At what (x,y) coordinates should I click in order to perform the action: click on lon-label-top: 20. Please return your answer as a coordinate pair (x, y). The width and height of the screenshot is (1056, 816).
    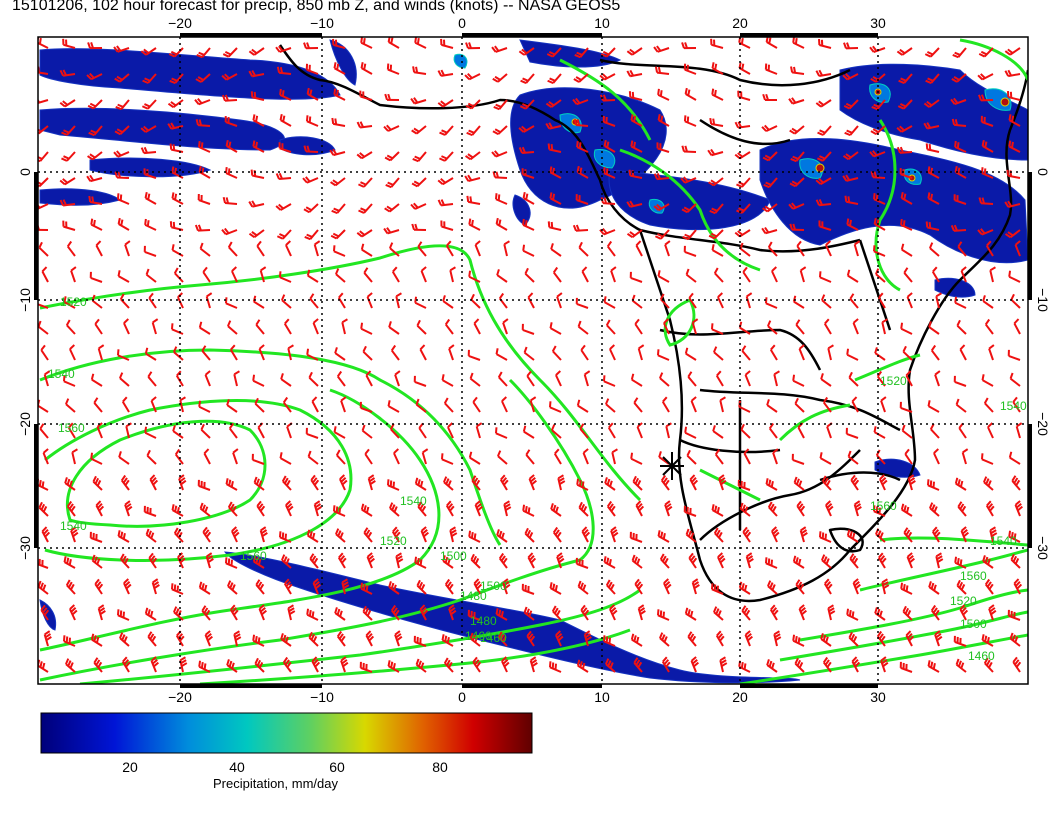
    Looking at the image, I should click on (740, 23).